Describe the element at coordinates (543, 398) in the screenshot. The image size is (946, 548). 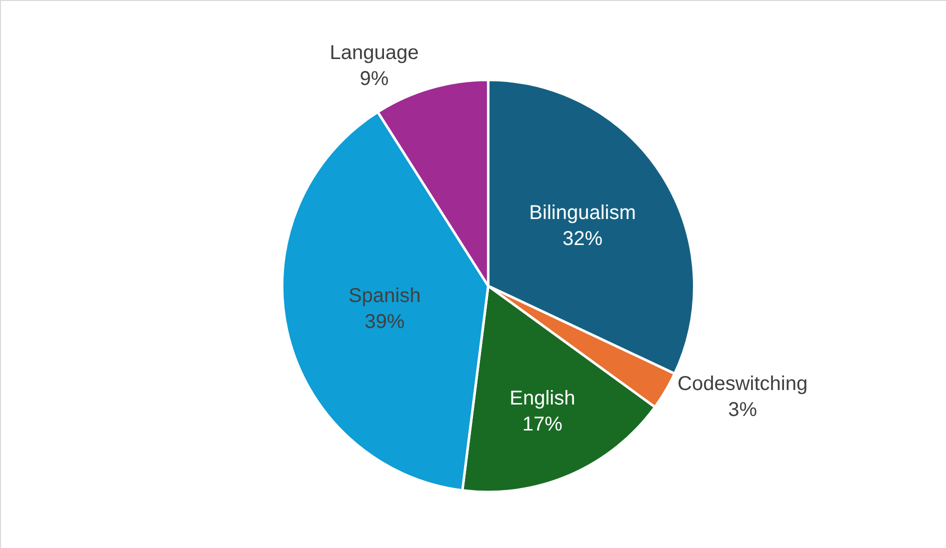
I see `slice-label: English` at that location.